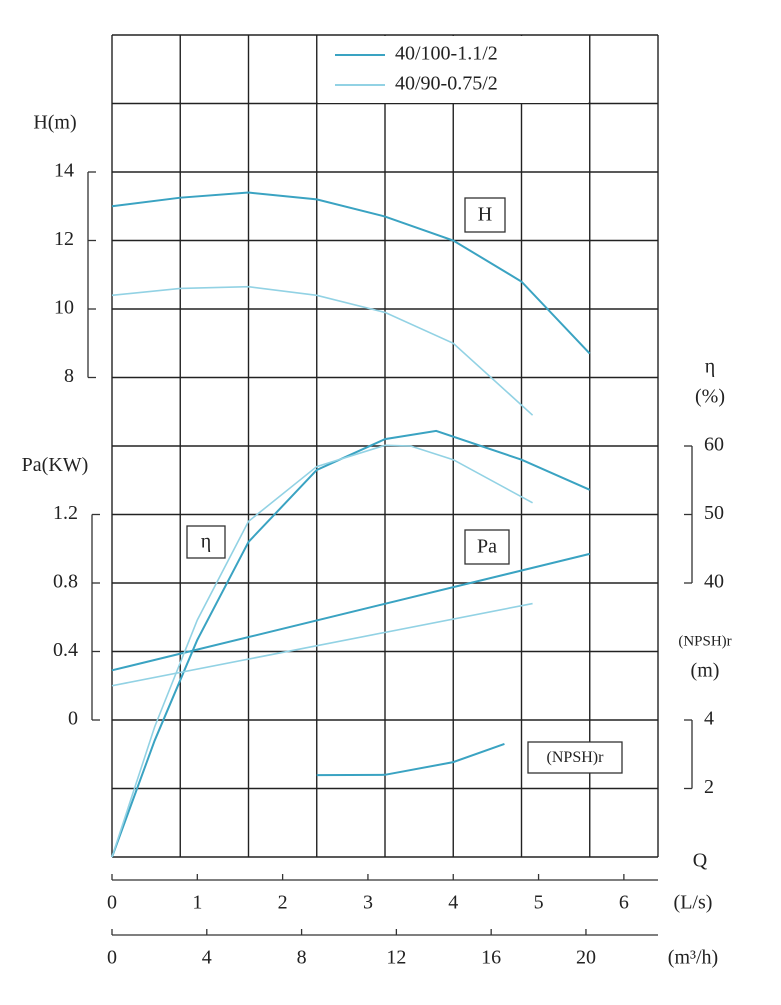 This screenshot has height=1005, width=781. What do you see at coordinates (73, 719) in the screenshot?
I see `y-tick-label: 0` at bounding box center [73, 719].